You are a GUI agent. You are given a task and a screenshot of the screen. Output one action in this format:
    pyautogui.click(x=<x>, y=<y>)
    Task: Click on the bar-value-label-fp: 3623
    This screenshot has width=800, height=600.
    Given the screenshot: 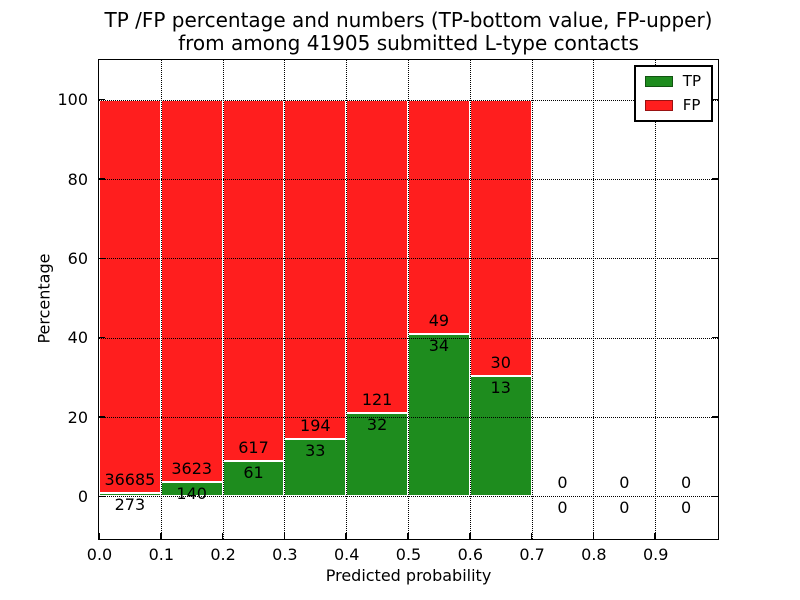 What is the action you would take?
    pyautogui.click(x=192, y=468)
    